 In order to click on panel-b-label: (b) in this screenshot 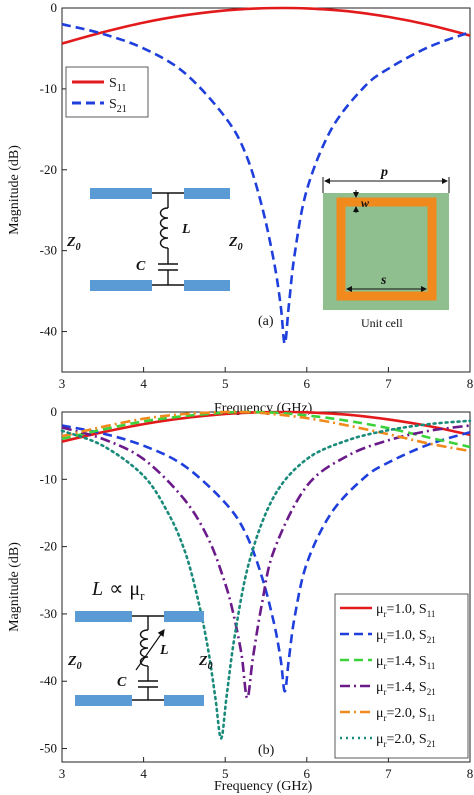, I will do `click(266, 750)`.